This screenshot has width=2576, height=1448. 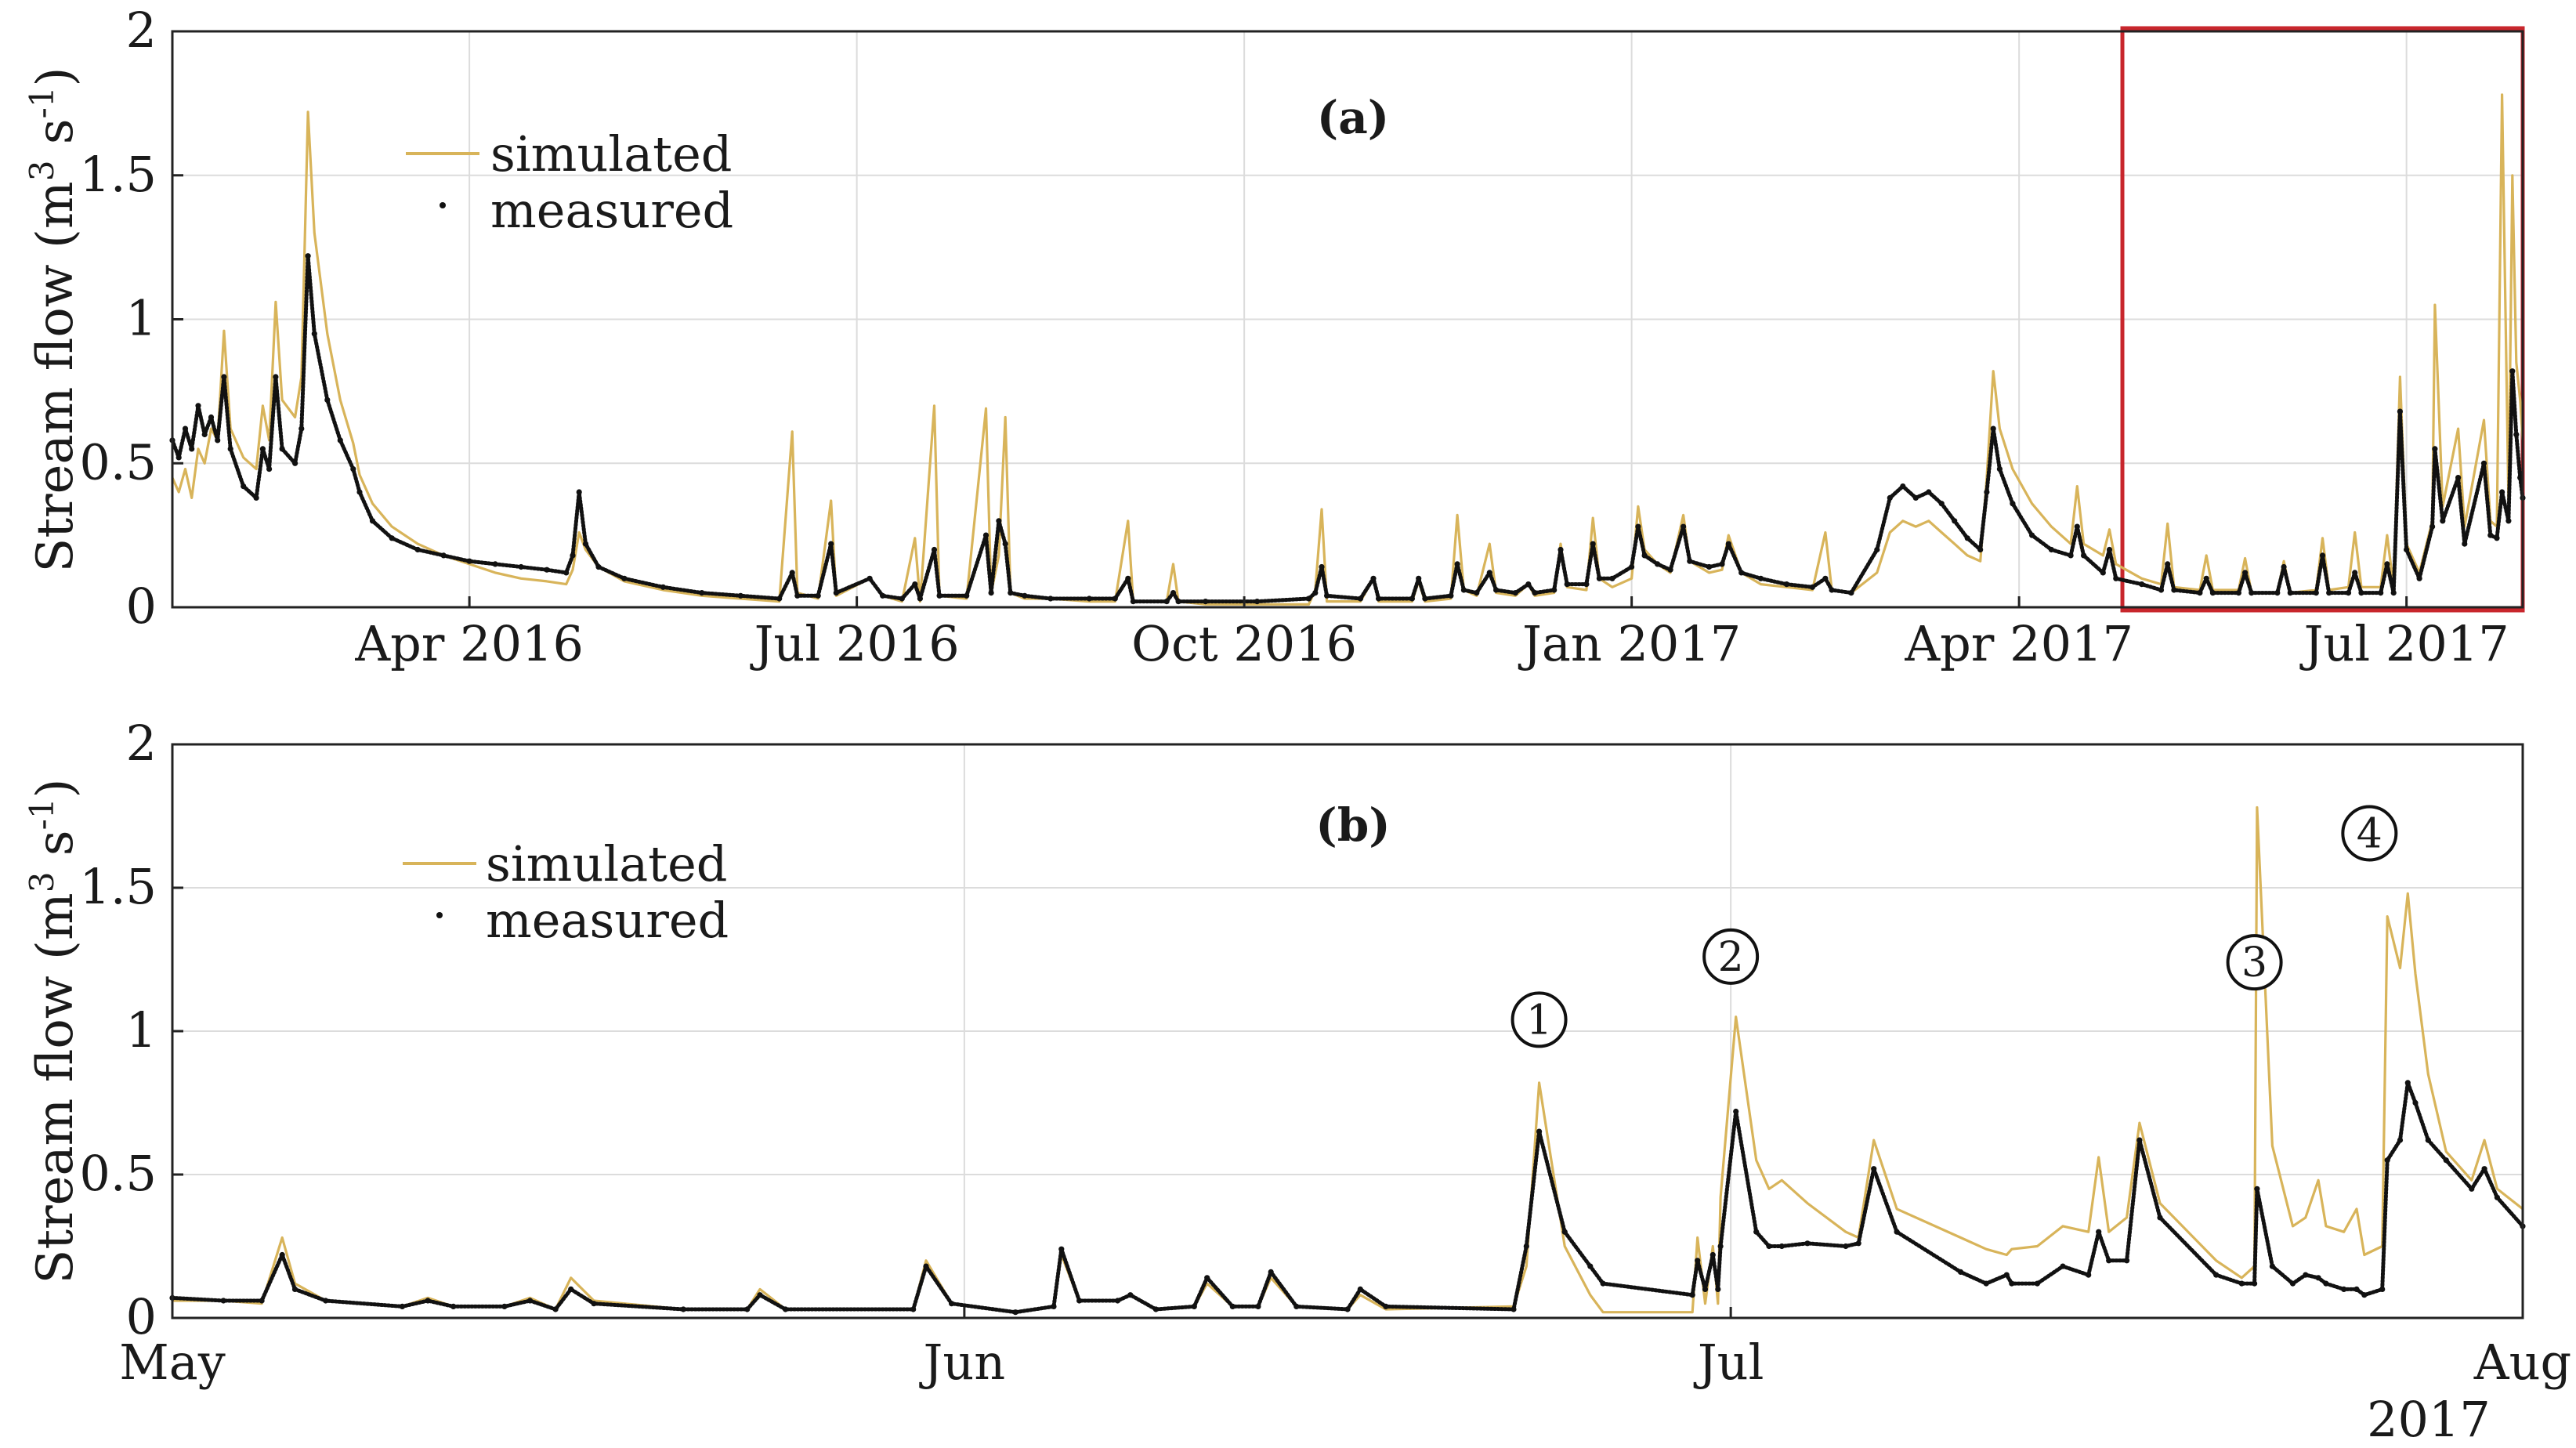 What do you see at coordinates (1954, 926) in the screenshot?
I see `event-markers-b: 1 2 3 4` at bounding box center [1954, 926].